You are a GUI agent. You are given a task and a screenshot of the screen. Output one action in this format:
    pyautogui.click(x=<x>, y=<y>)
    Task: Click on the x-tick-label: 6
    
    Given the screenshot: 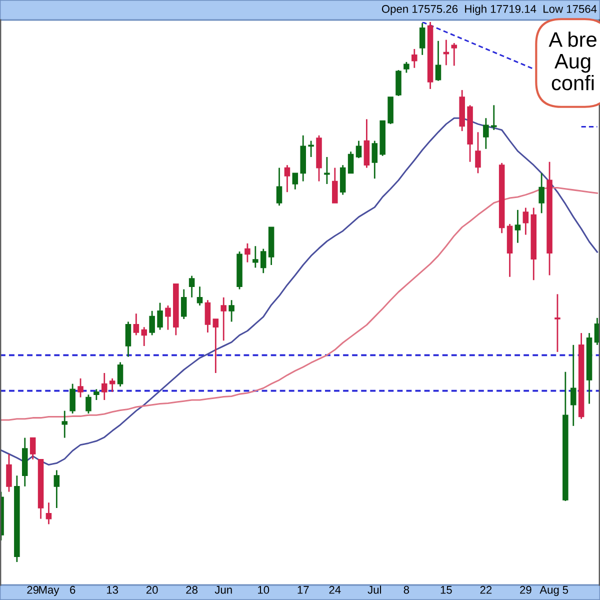 What is the action you would take?
    pyautogui.click(x=73, y=590)
    